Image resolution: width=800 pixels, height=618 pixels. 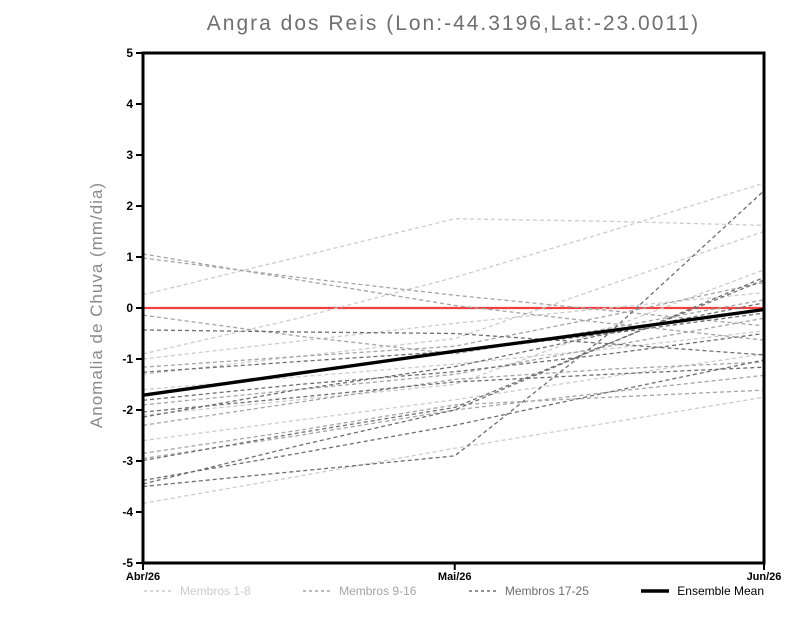 I want to click on y-tick-label: 4, so click(x=129, y=104).